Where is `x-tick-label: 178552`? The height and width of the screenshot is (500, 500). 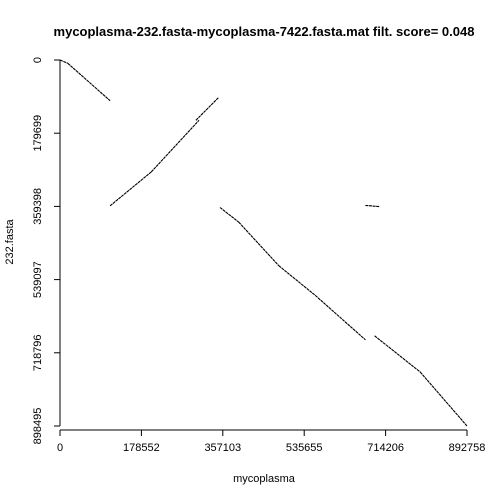 x-tick-label: 178552 is located at coordinates (141, 448).